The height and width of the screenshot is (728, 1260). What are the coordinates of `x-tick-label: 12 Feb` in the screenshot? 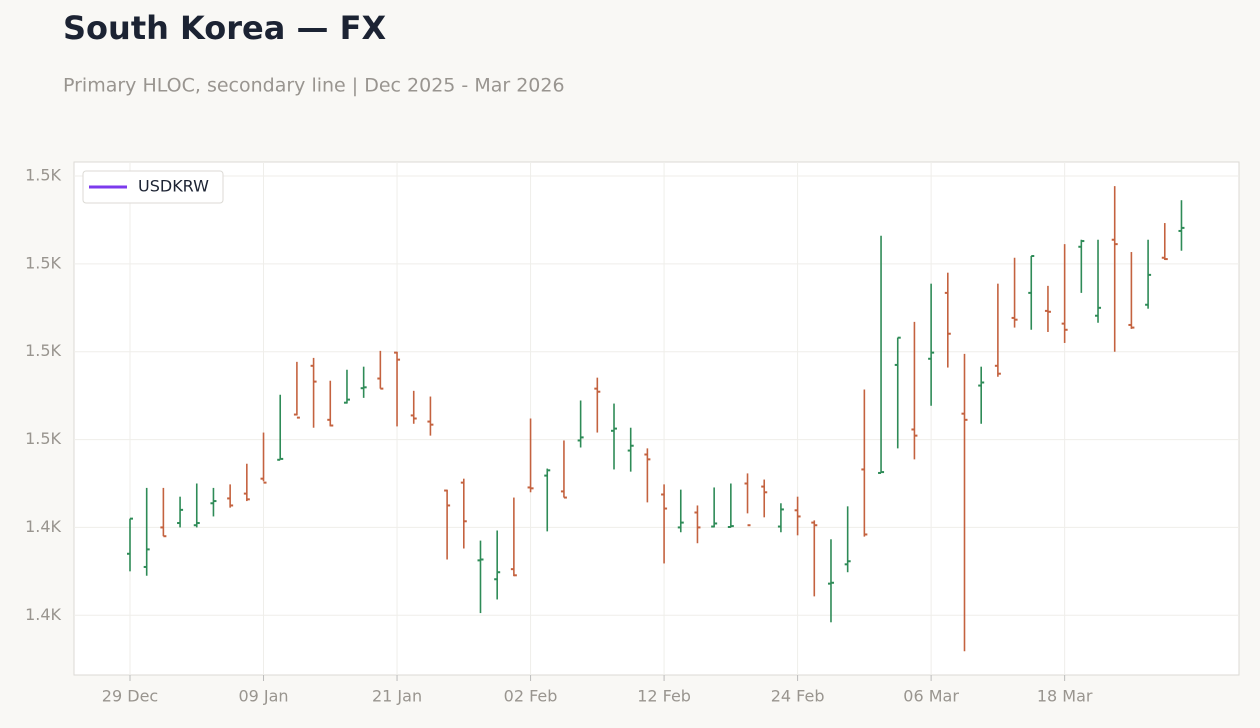 It's located at (664, 696).